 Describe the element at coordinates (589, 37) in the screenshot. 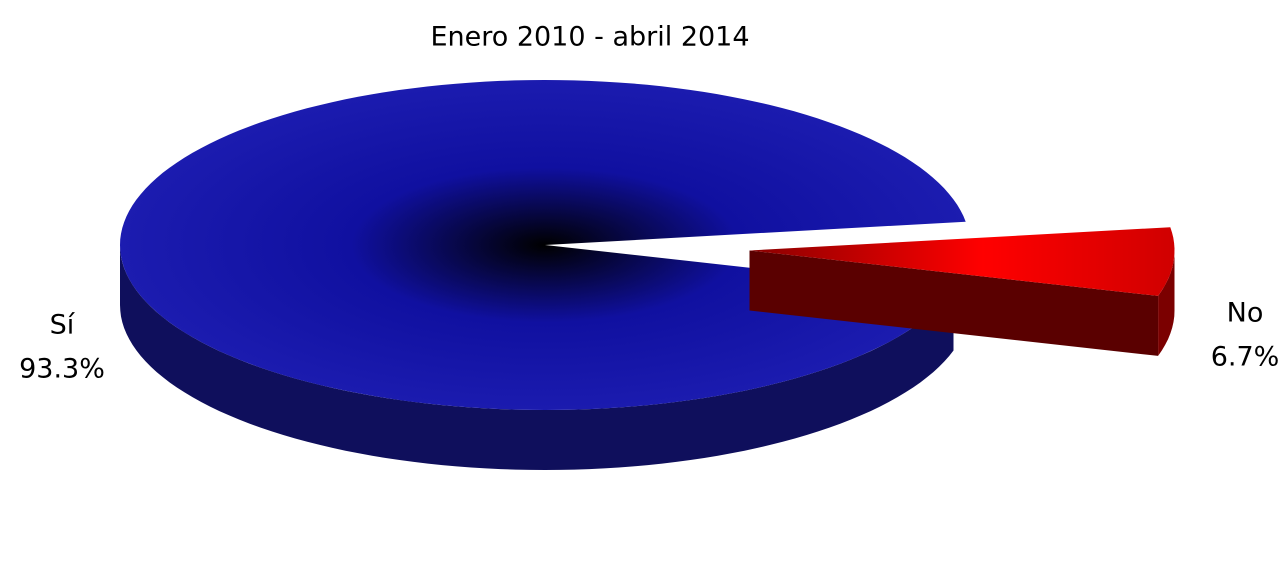

I see `chart-title: Enero 2010 - abril 2014` at that location.